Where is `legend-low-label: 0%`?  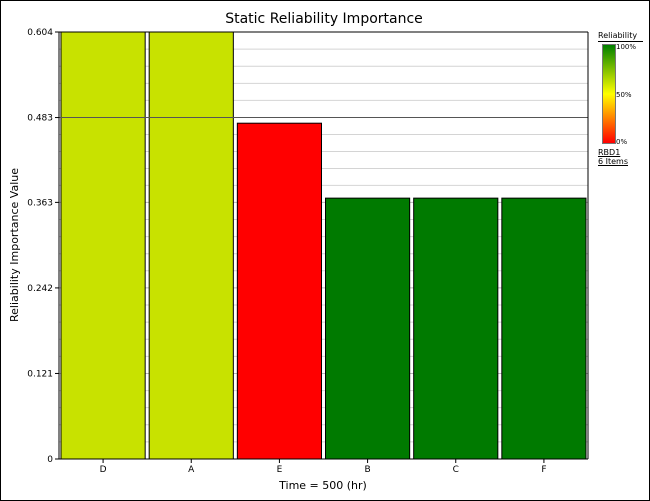
legend-low-label: 0% is located at coordinates (622, 142).